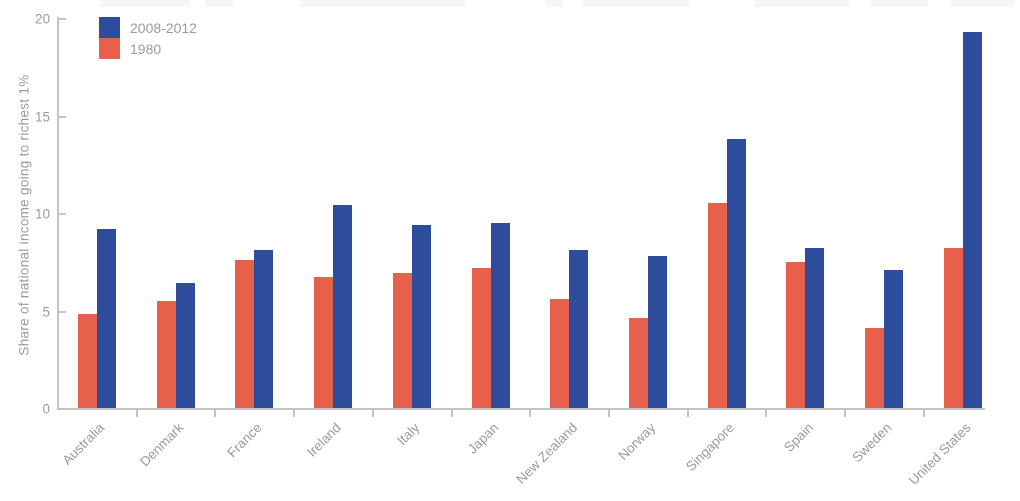 This screenshot has width=1020, height=501. I want to click on y-tick-label: 5, so click(46, 311).